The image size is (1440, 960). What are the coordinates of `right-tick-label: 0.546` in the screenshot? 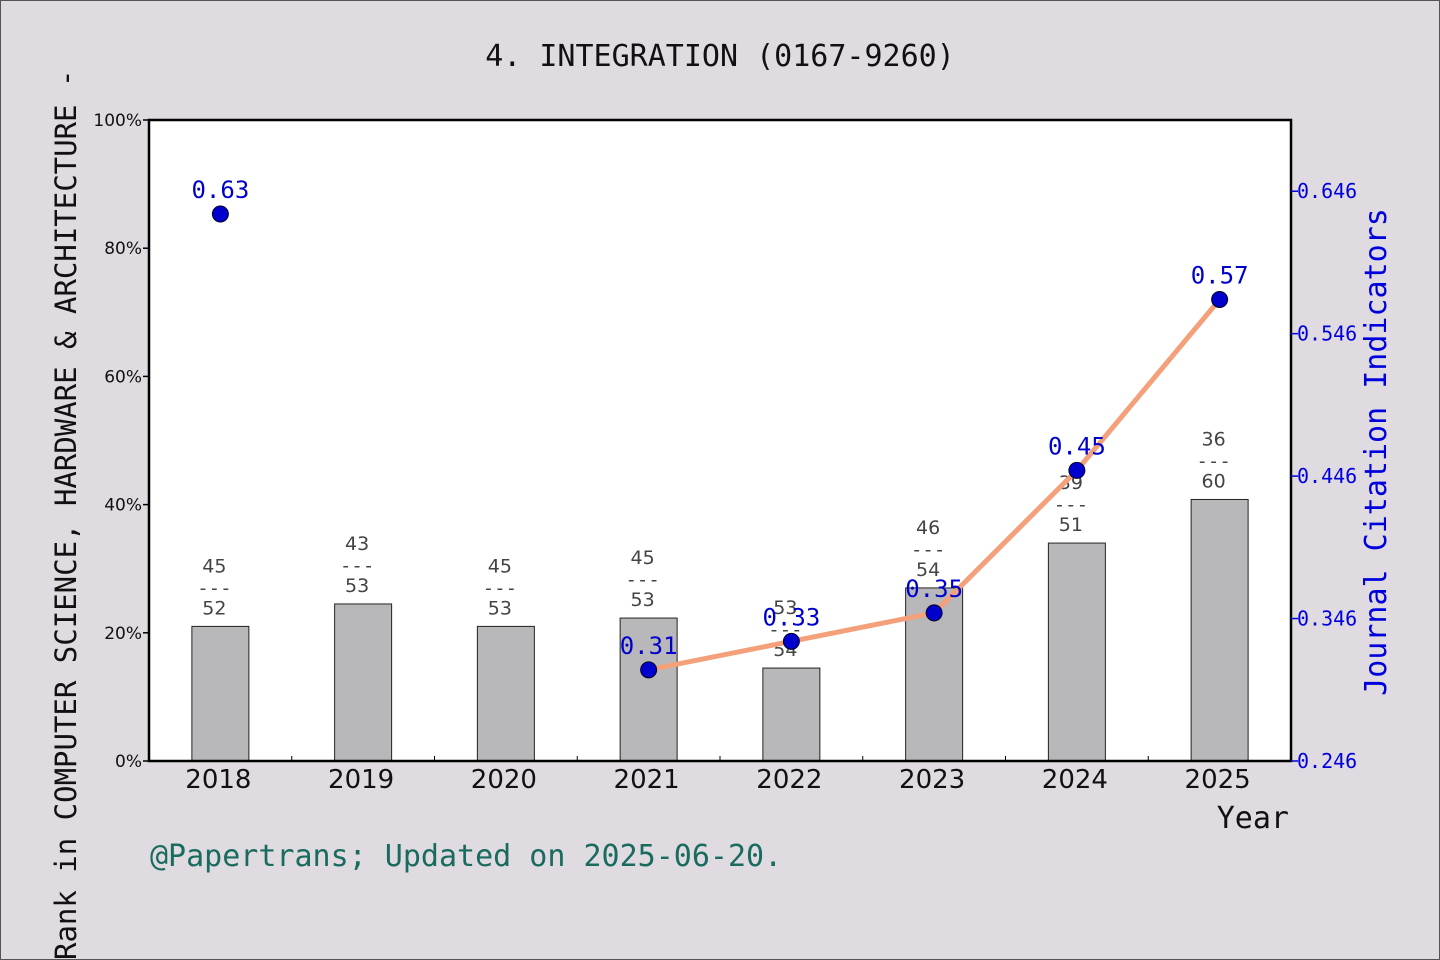 It's located at (1327, 334).